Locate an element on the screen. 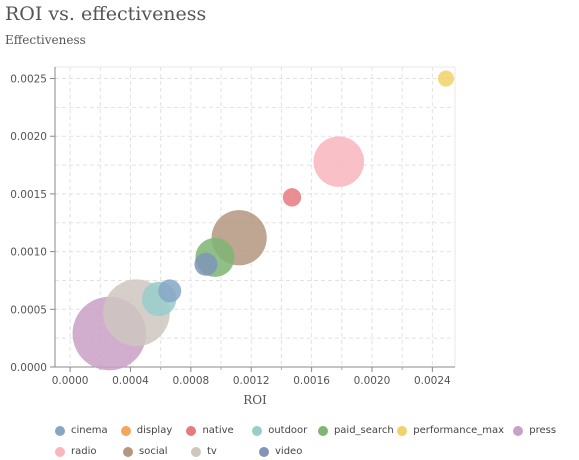  y-tick-label: 0.0020 is located at coordinates (28, 137).